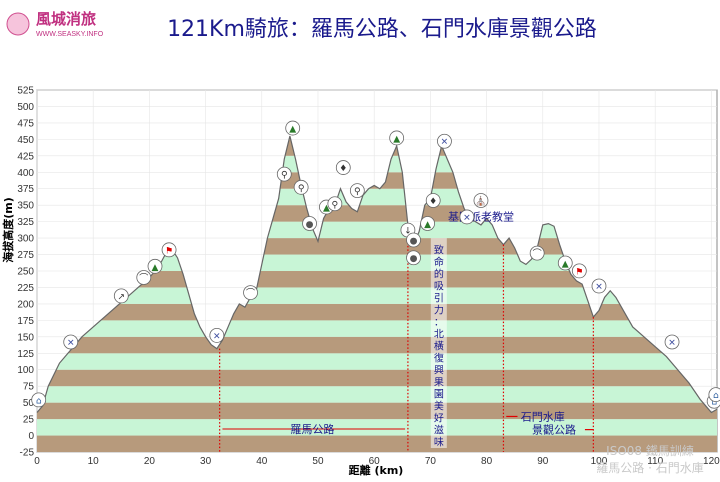  What do you see at coordinates (439, 383) in the screenshot?
I see `vertical-note-char: 果` at bounding box center [439, 383].